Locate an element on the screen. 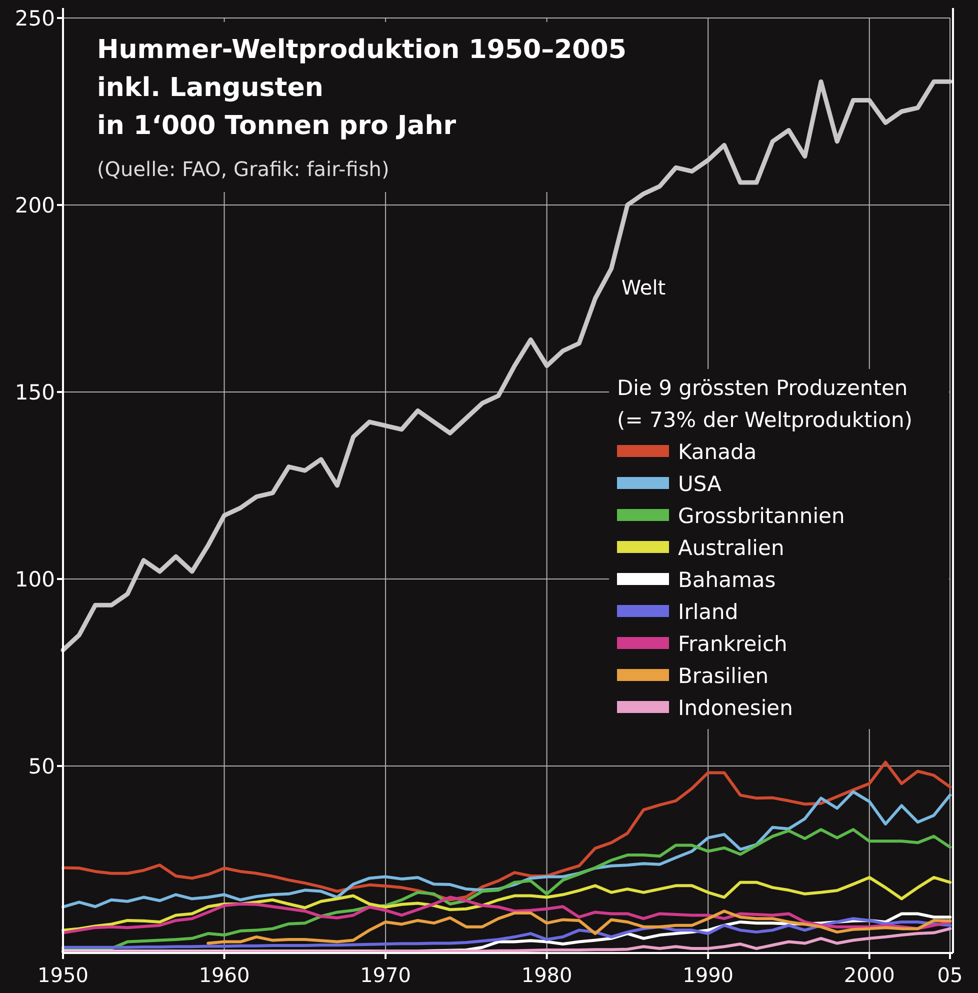 The width and height of the screenshot is (978, 993). y-tick-label: 250 is located at coordinates (34, 18).